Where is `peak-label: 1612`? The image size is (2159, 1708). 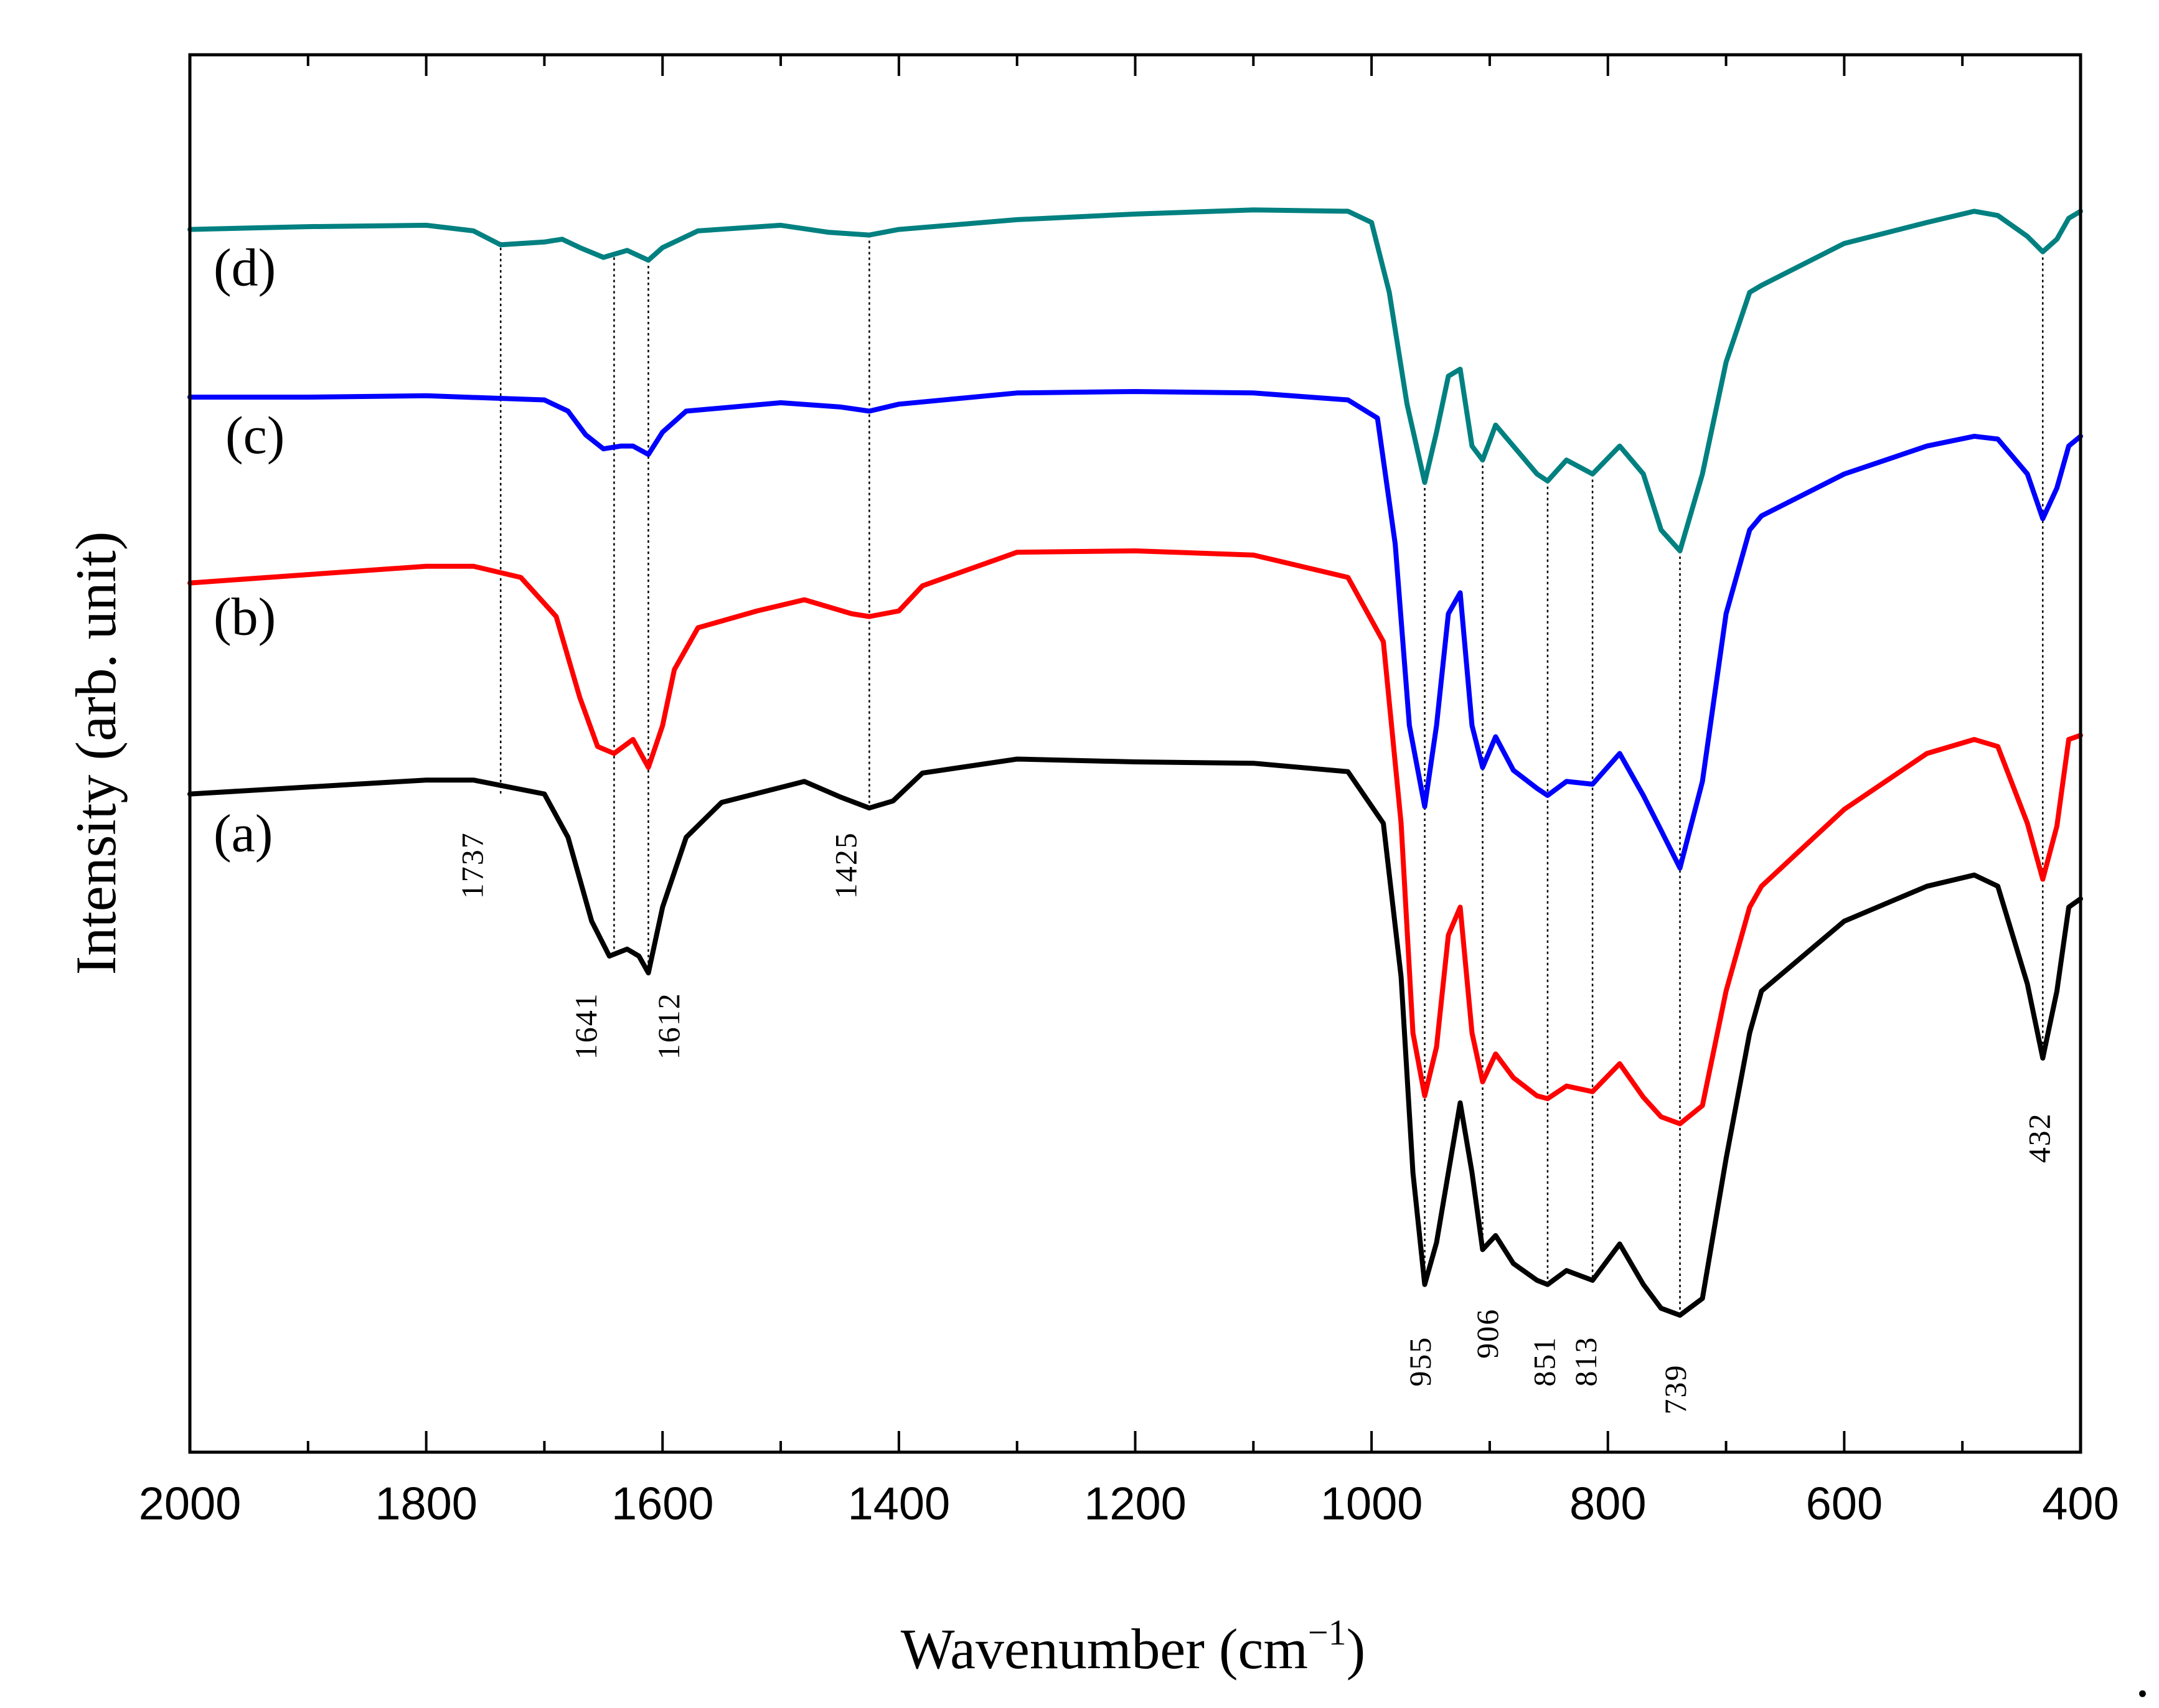 peak-label: 1612 is located at coordinates (668, 1025).